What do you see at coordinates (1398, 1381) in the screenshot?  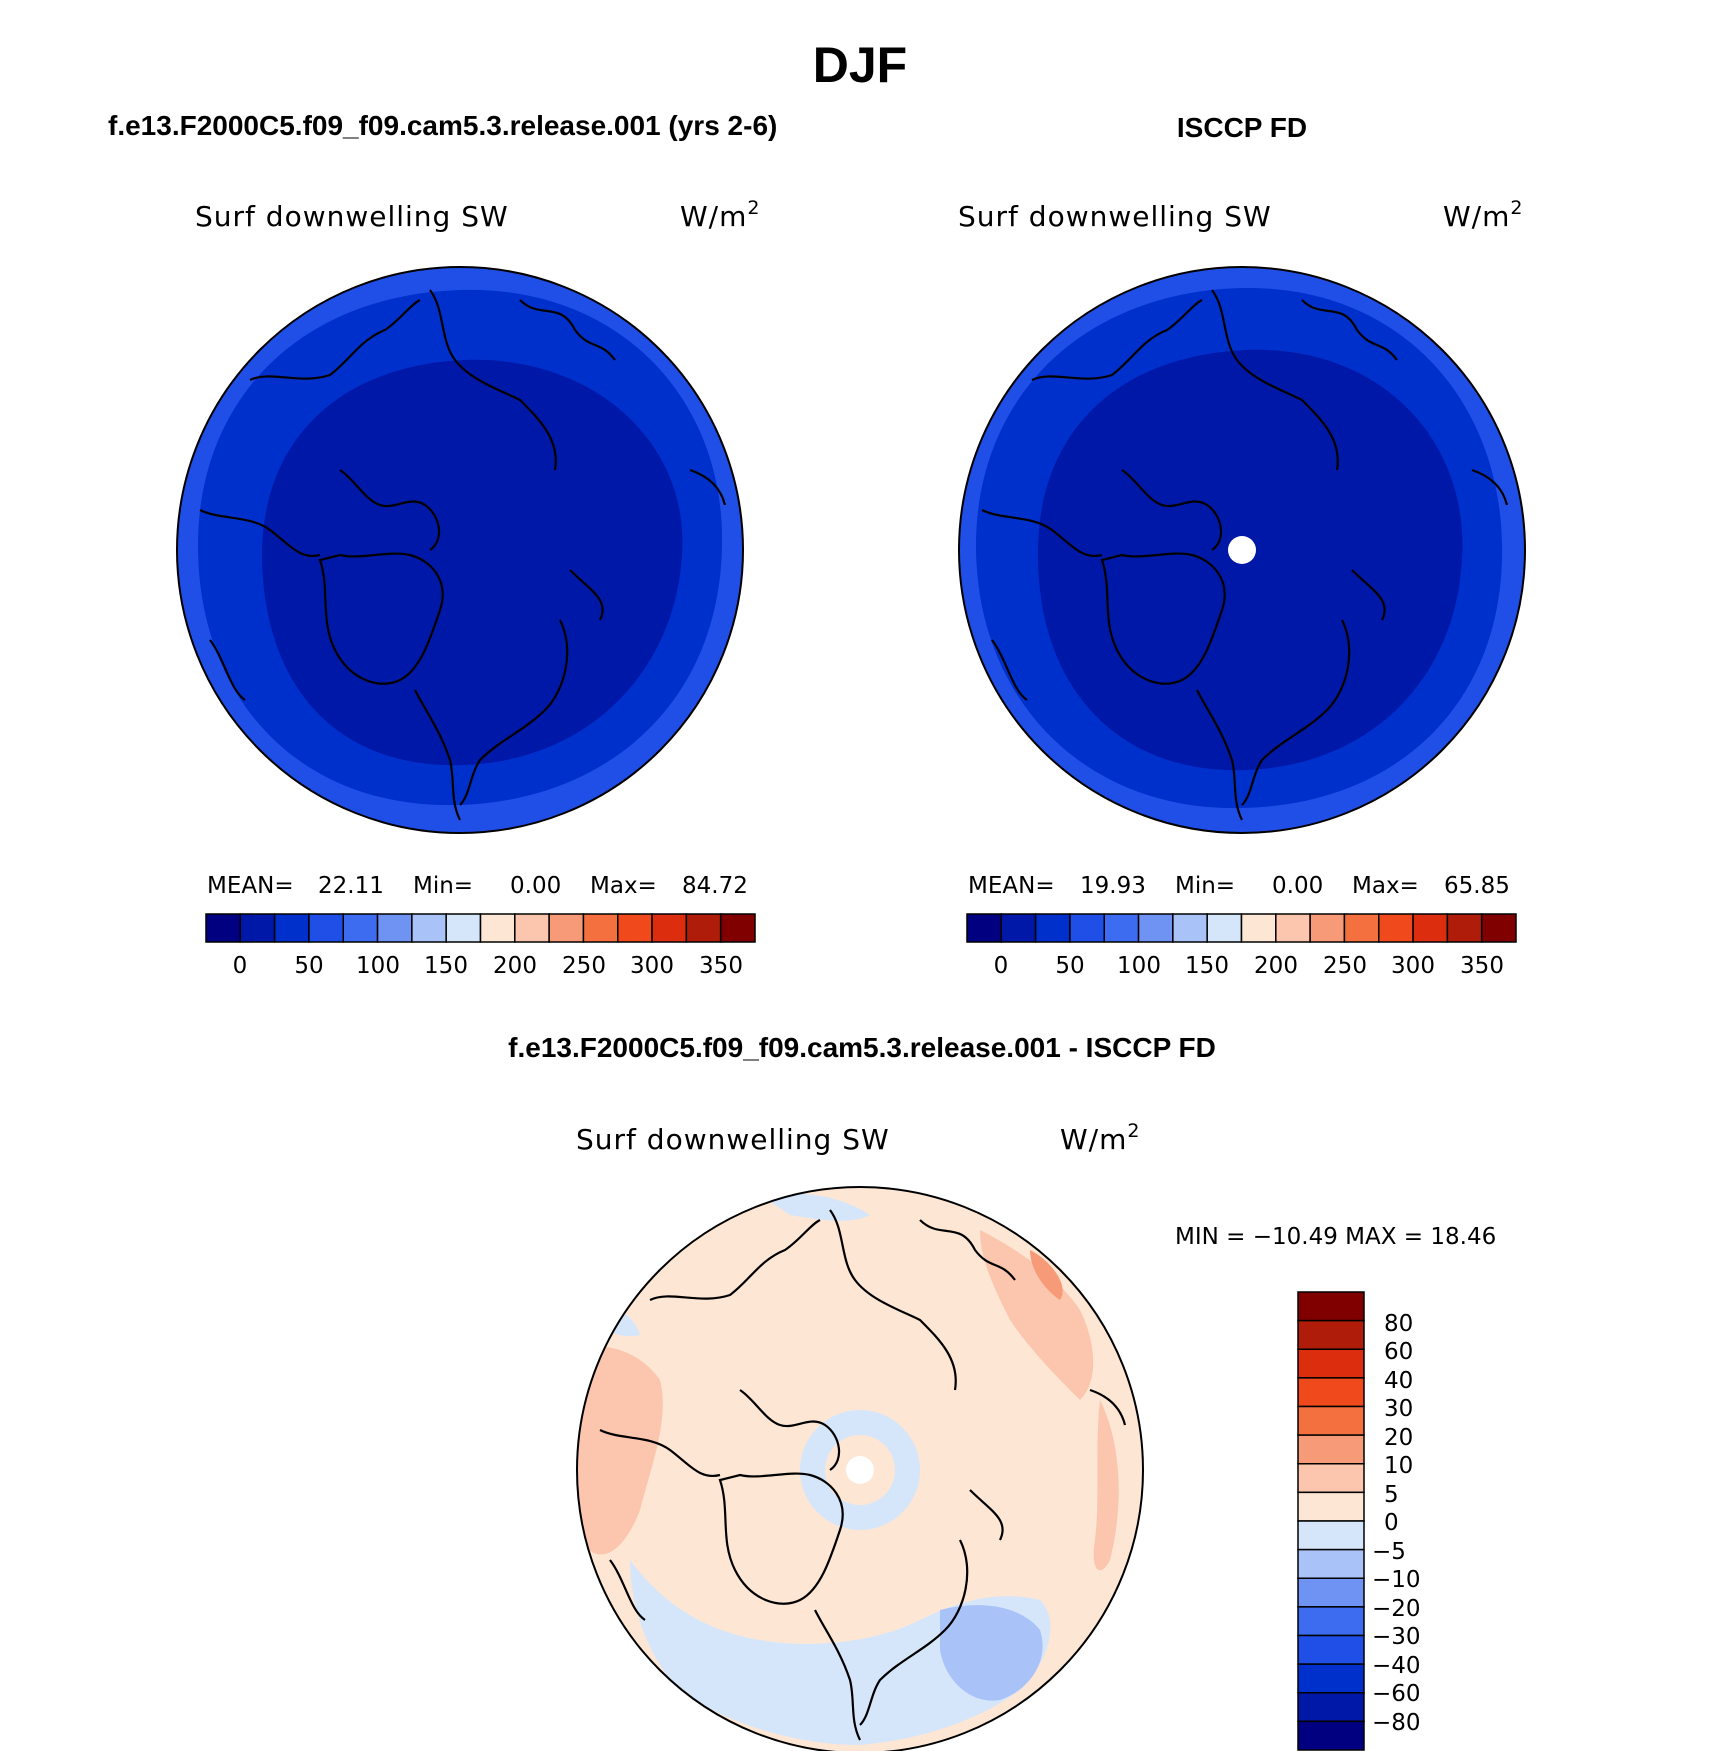 I see `colorbar-tick-label: 40` at bounding box center [1398, 1381].